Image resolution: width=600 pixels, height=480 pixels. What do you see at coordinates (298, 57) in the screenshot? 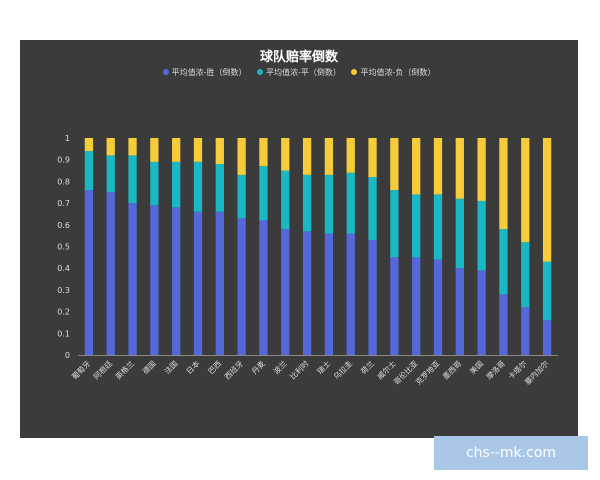
I see `chart-title: 球队赔率倒数` at bounding box center [298, 57].